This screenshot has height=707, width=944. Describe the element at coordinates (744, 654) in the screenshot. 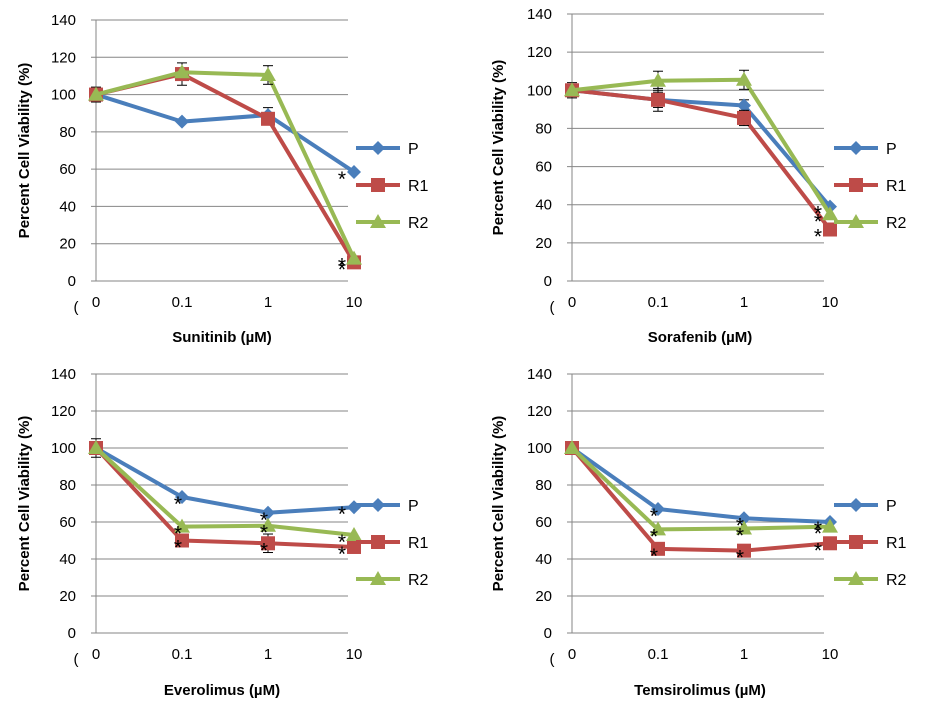

I see `x-tick-label: 1` at that location.